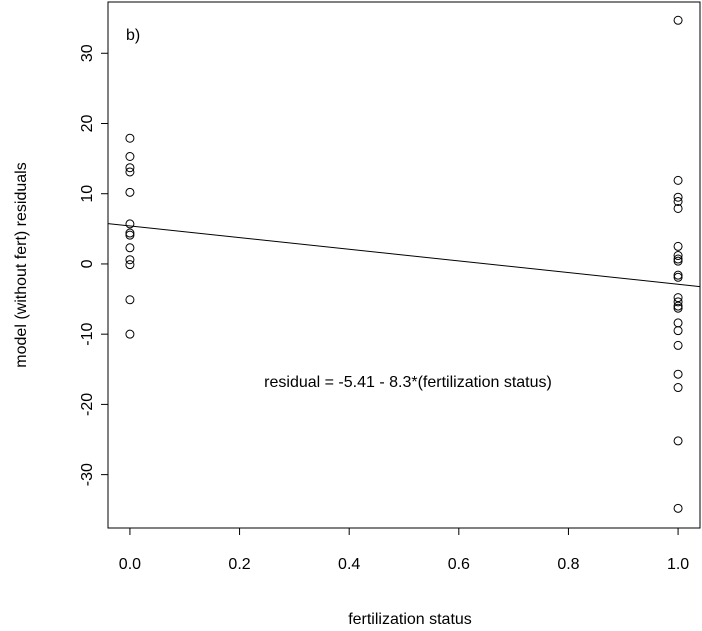 The image size is (702, 631). What do you see at coordinates (87, 474) in the screenshot?
I see `y-tick-label: -30` at bounding box center [87, 474].